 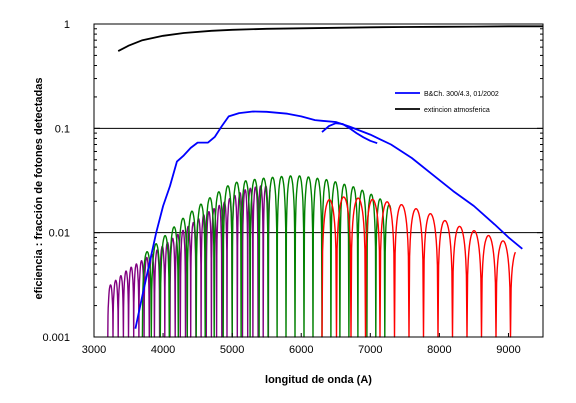 What do you see at coordinates (163, 350) in the screenshot?
I see `x-tick-label: 4000` at bounding box center [163, 350].